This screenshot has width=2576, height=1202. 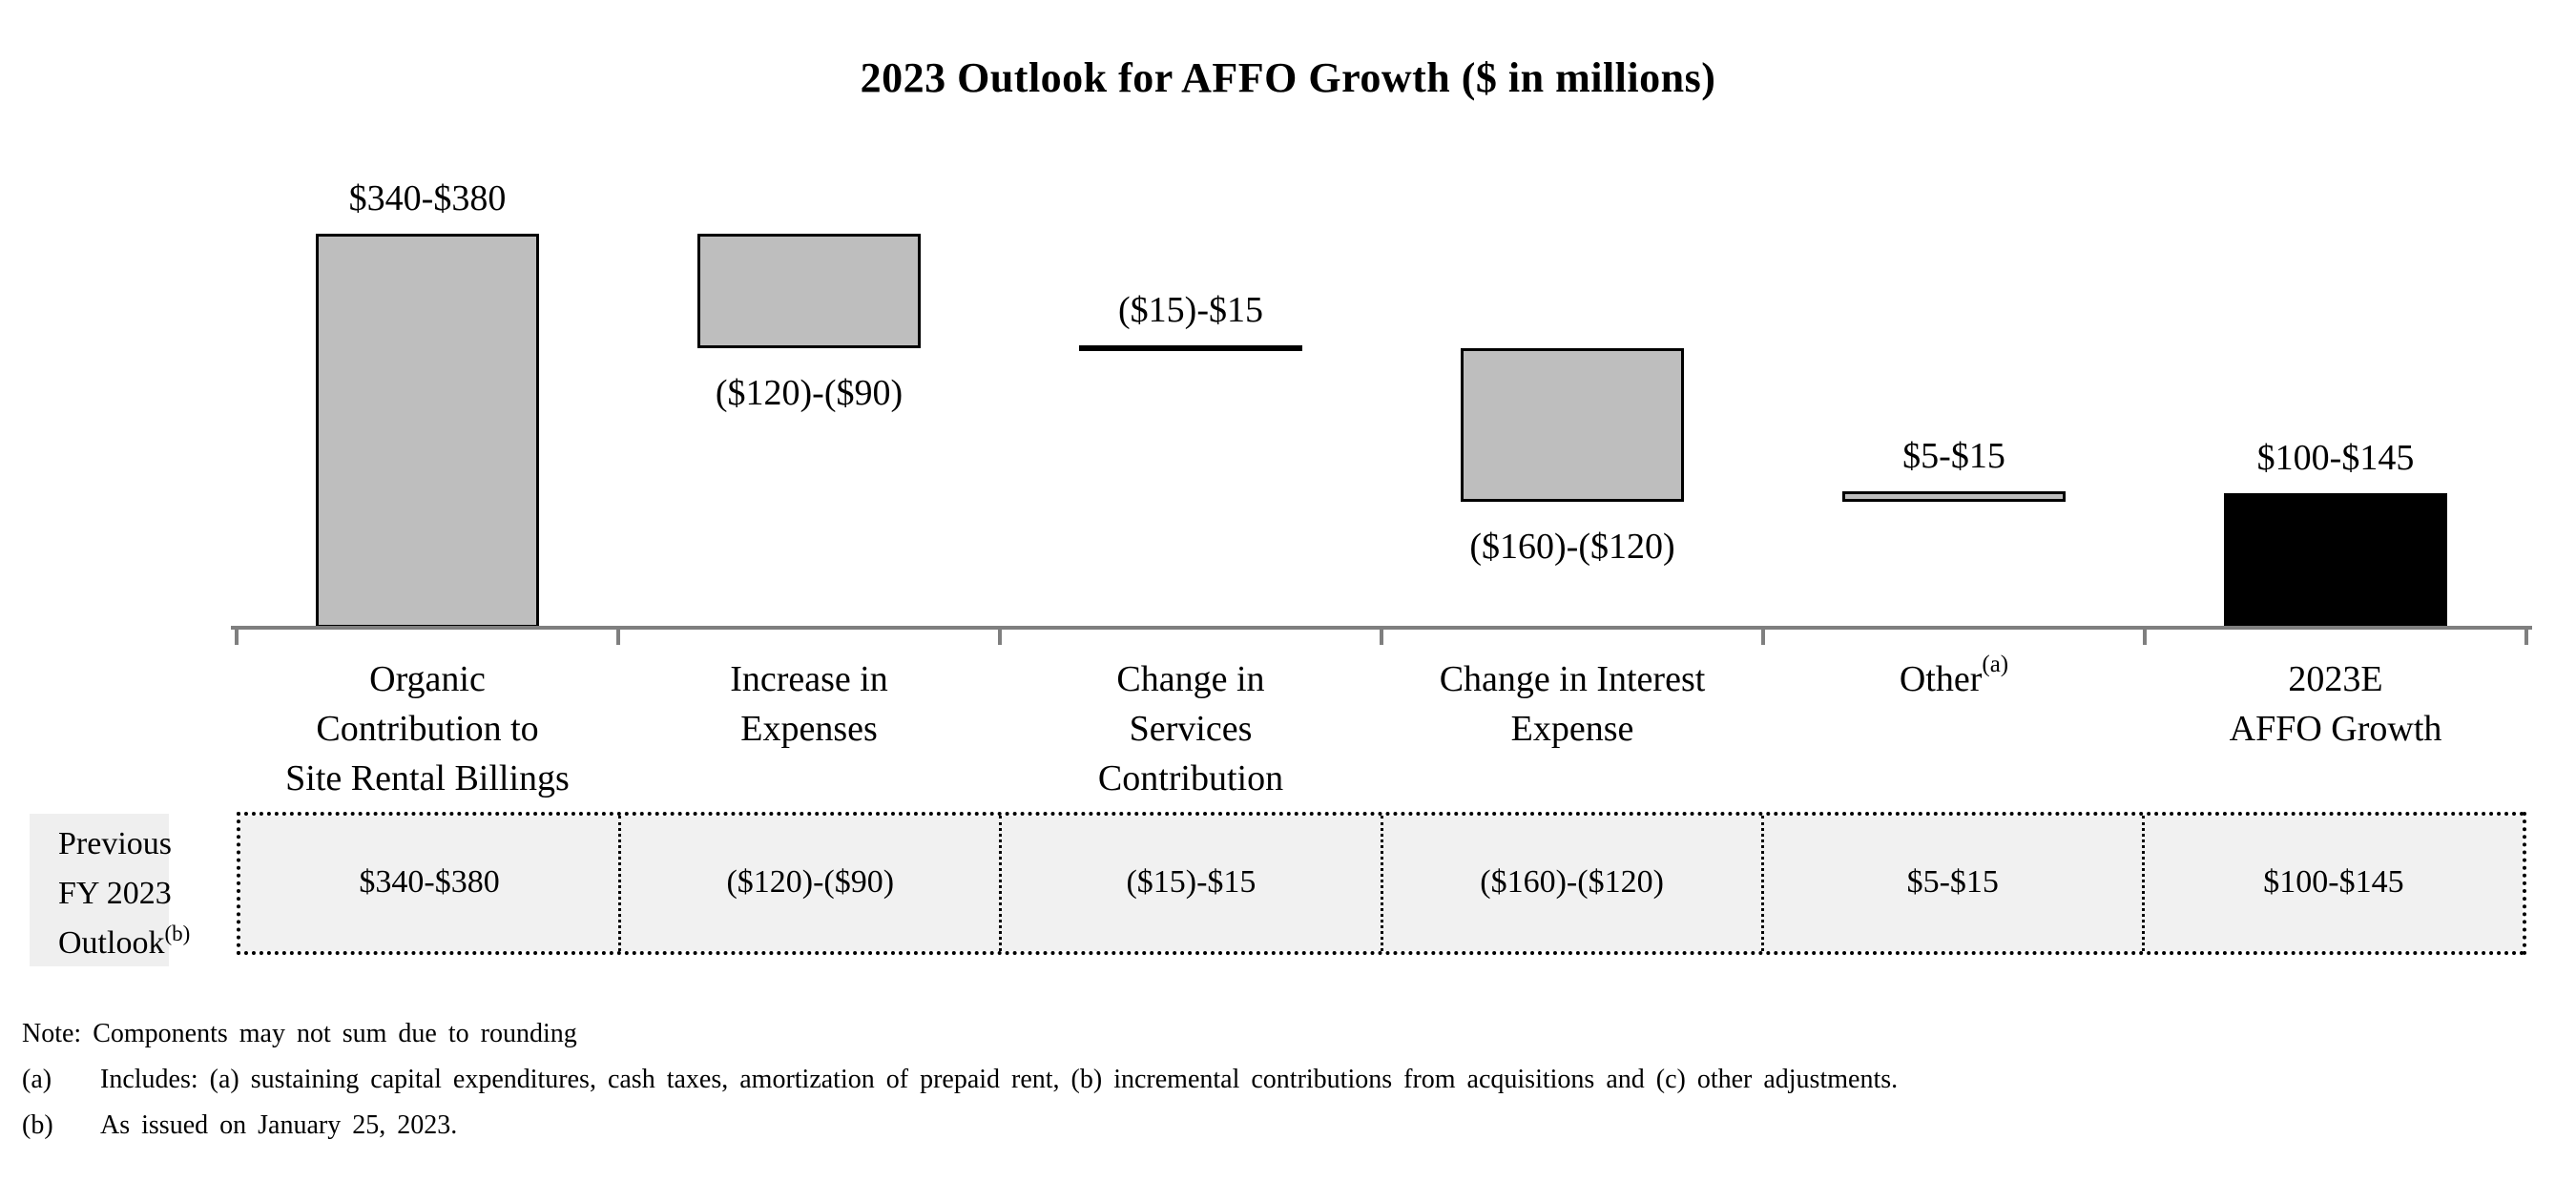 I want to click on outlook-cell-change-in-services: ($15)-$15, so click(x=1190, y=883).